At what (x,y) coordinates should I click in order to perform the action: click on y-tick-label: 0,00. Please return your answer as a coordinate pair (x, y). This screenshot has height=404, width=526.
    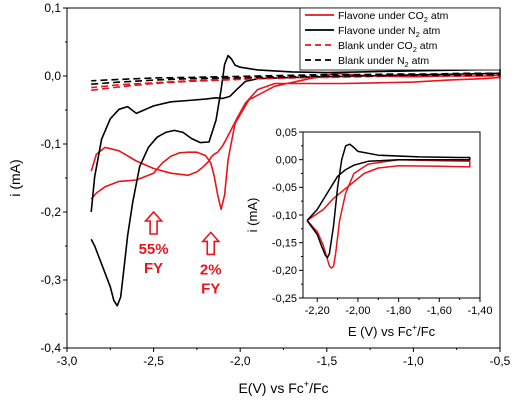
    Looking at the image, I should click on (286, 161).